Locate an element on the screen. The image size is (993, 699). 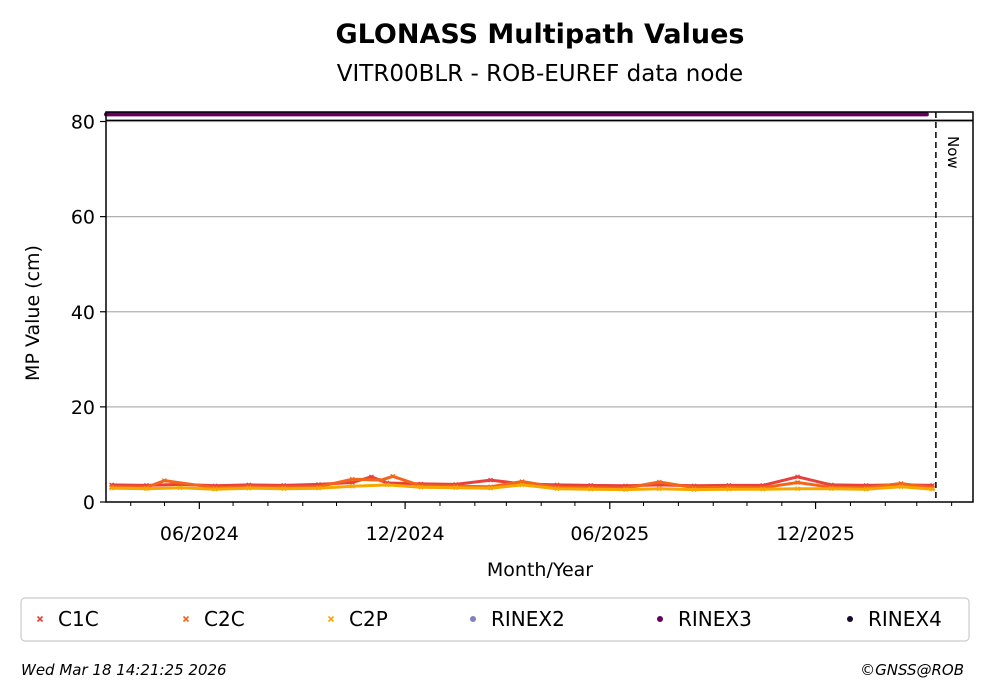
series-c1c-trace is located at coordinates (522, 481).